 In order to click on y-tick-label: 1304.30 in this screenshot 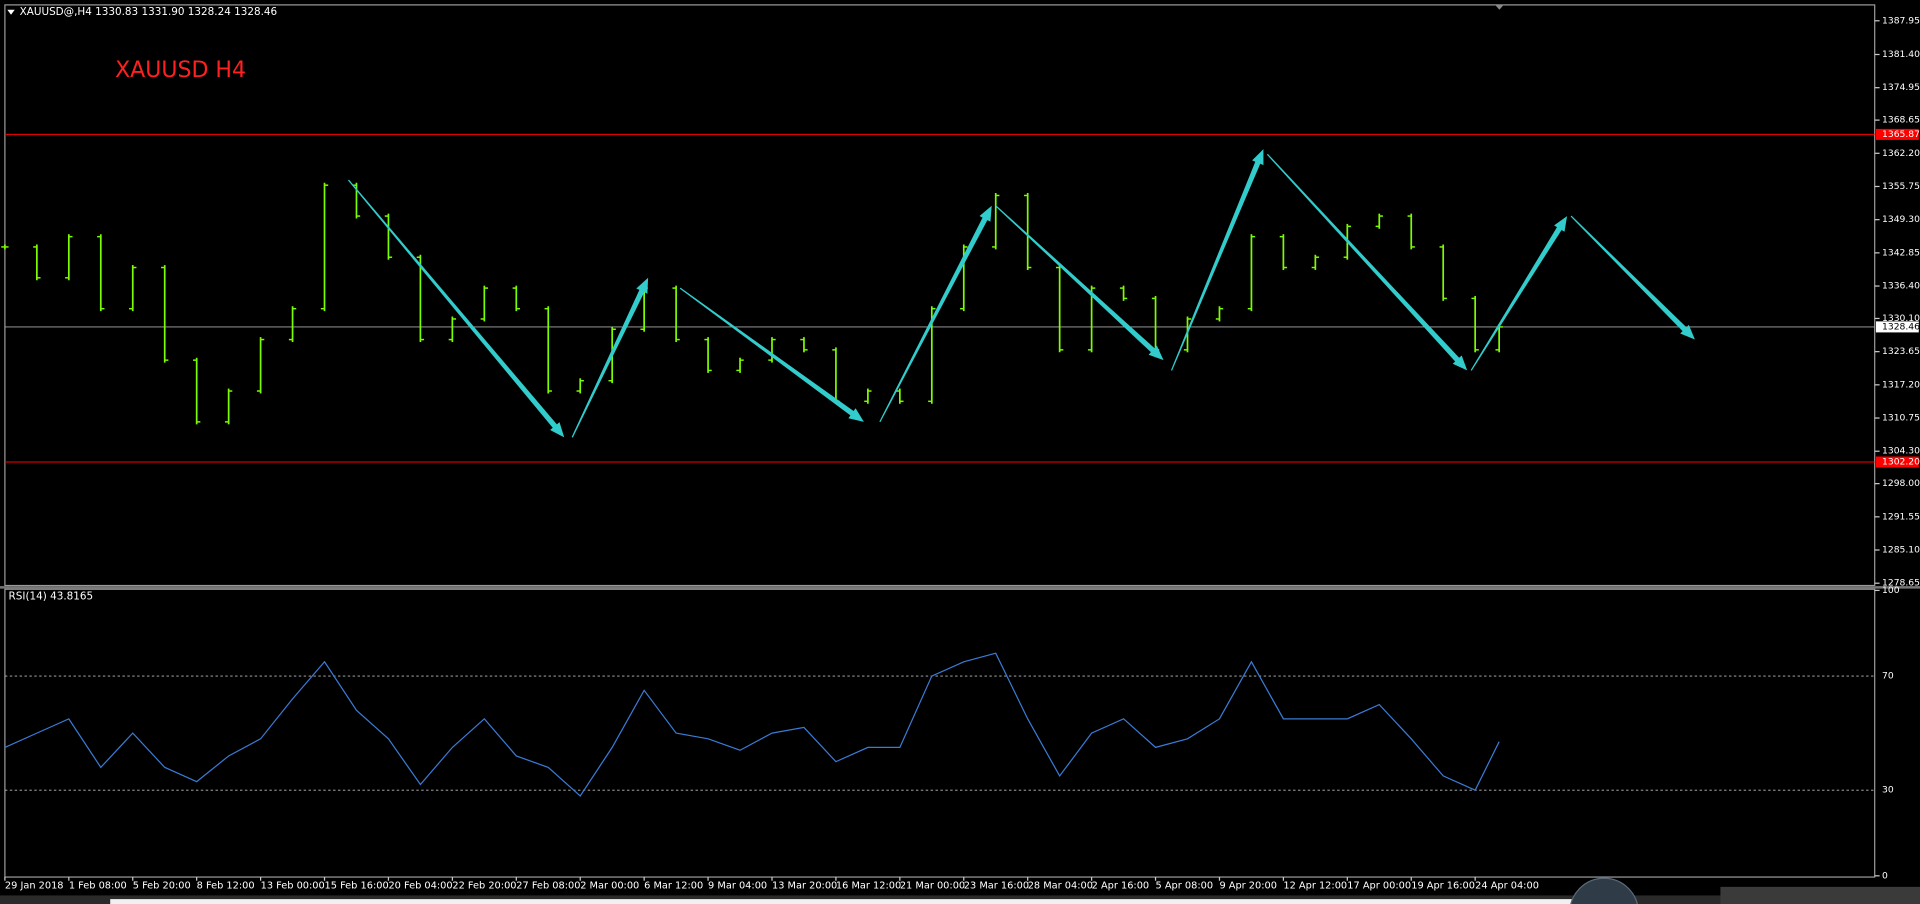, I will do `click(1901, 451)`.